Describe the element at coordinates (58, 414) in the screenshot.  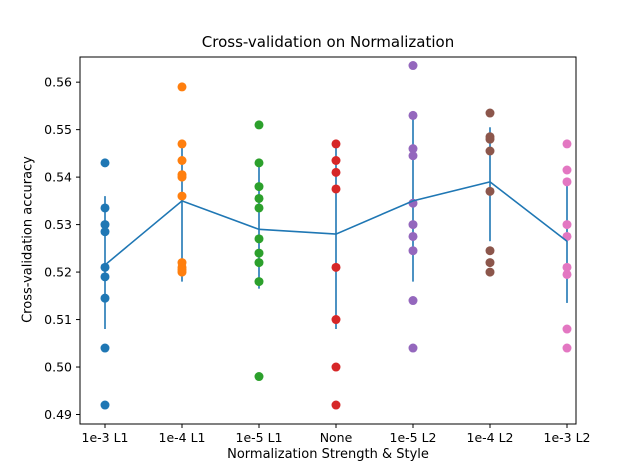
I see `y-tick-label: 0.49` at that location.